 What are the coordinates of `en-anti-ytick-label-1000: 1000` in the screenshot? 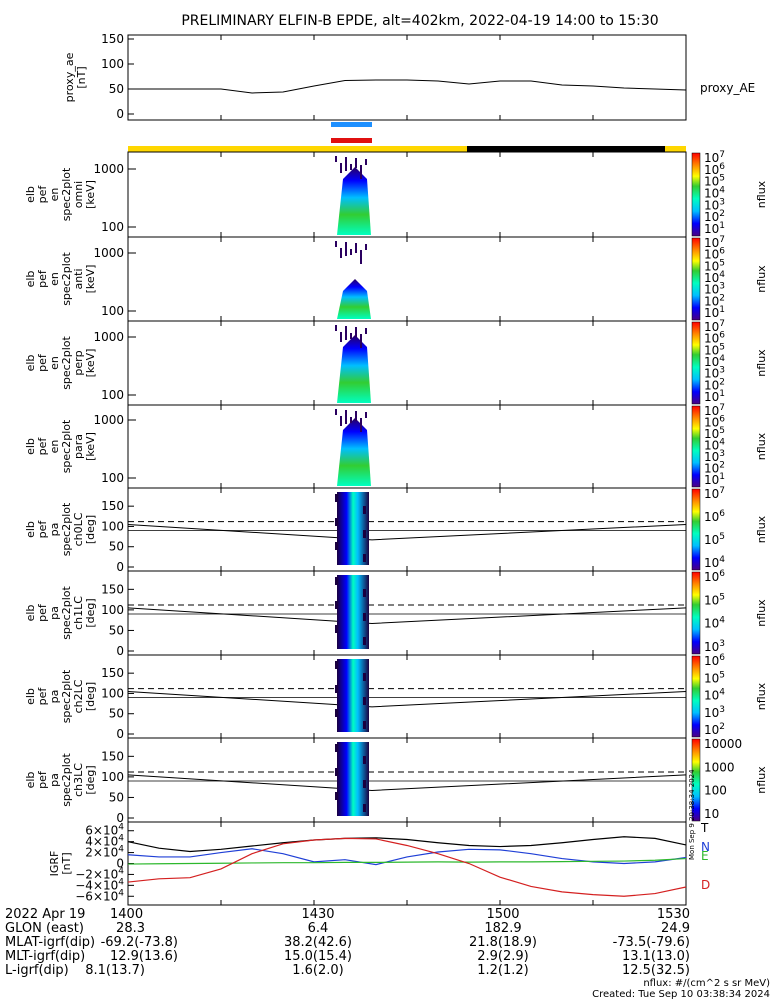 It's located at (108, 253).